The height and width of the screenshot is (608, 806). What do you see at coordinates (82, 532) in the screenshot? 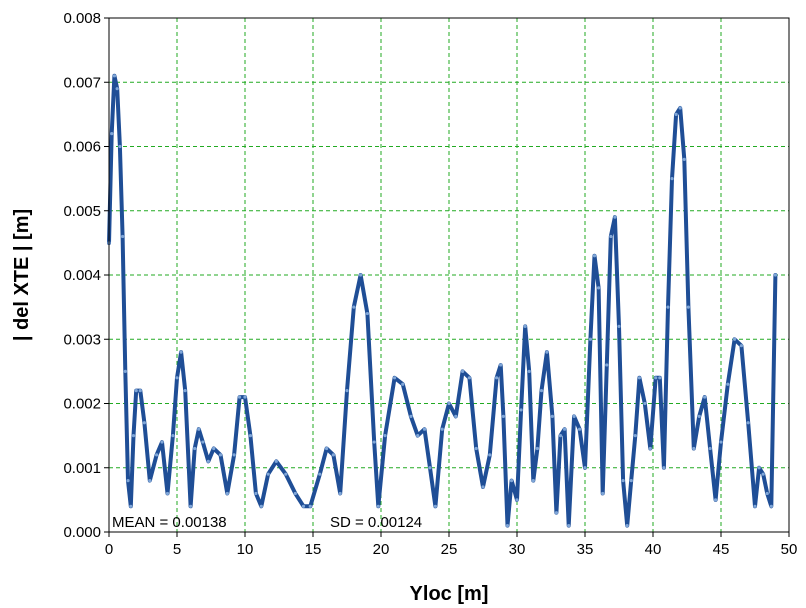
I see `y-tick-label: 0.000` at bounding box center [82, 532].